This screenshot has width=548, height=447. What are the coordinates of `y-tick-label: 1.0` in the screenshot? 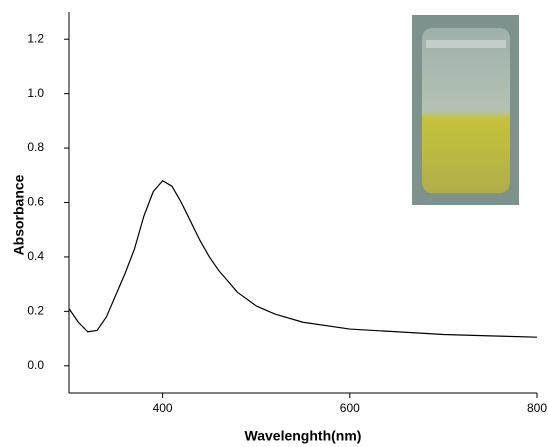 It's located at (35, 93).